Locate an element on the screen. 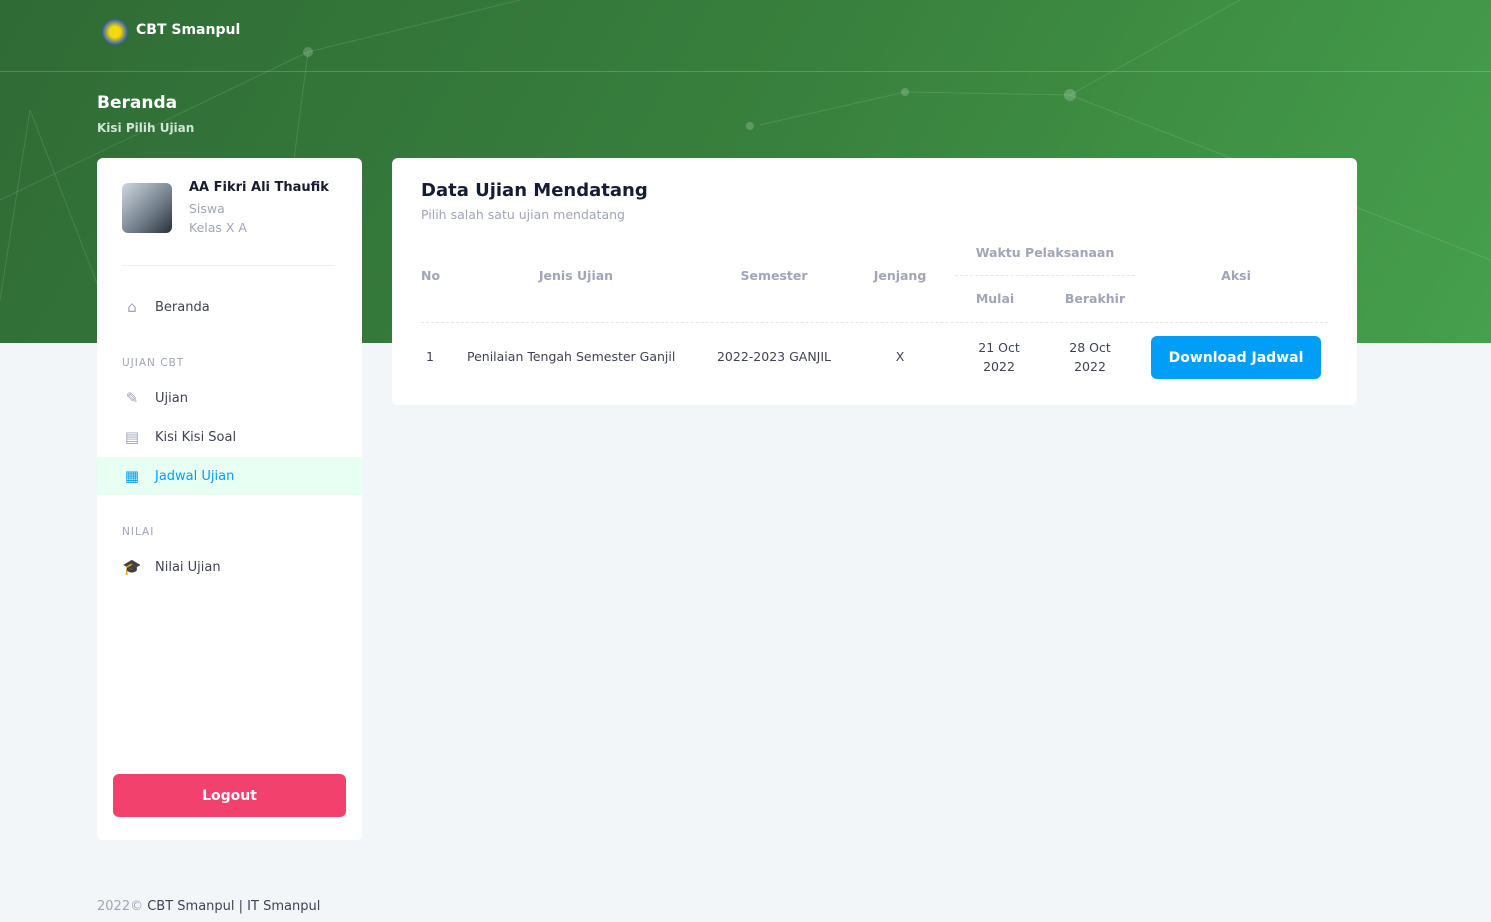 The image size is (1491, 922). sidebar-item-label: Beranda is located at coordinates (182, 307).